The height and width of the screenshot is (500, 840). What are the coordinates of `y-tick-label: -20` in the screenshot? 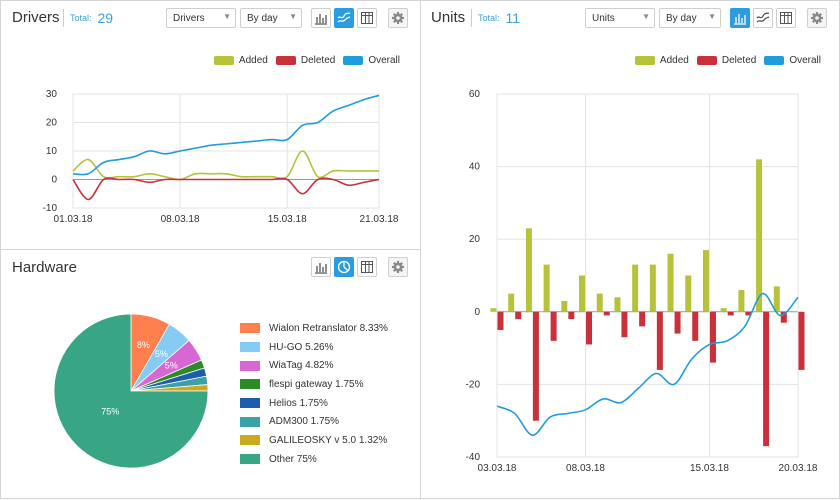 It's located at (473, 384).